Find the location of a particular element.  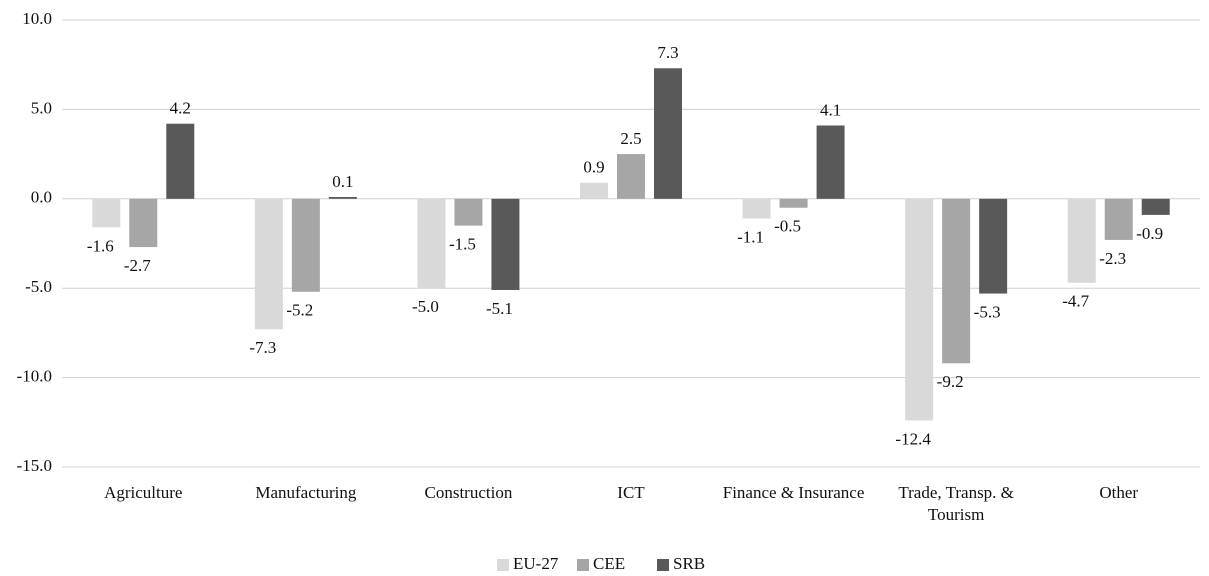

data-label: -7.3 is located at coordinates (262, 347).